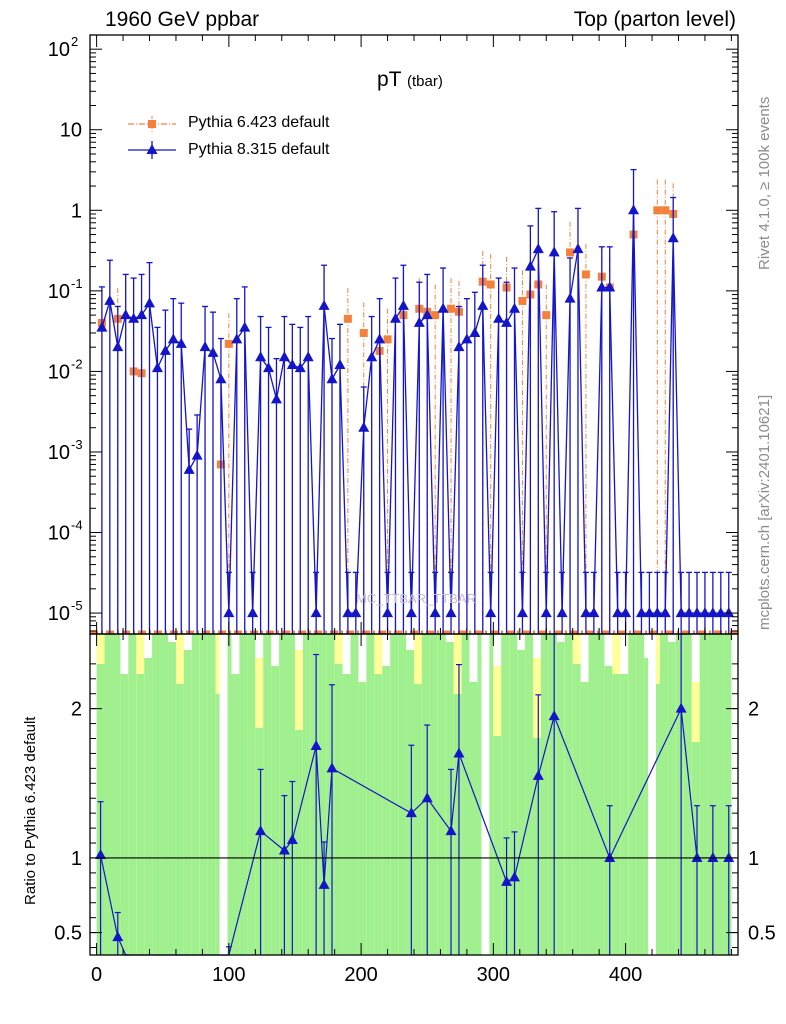 Image resolution: width=786 pixels, height=1024 pixels. I want to click on ratio-y-tick-label-right: 0.5, so click(762, 934).